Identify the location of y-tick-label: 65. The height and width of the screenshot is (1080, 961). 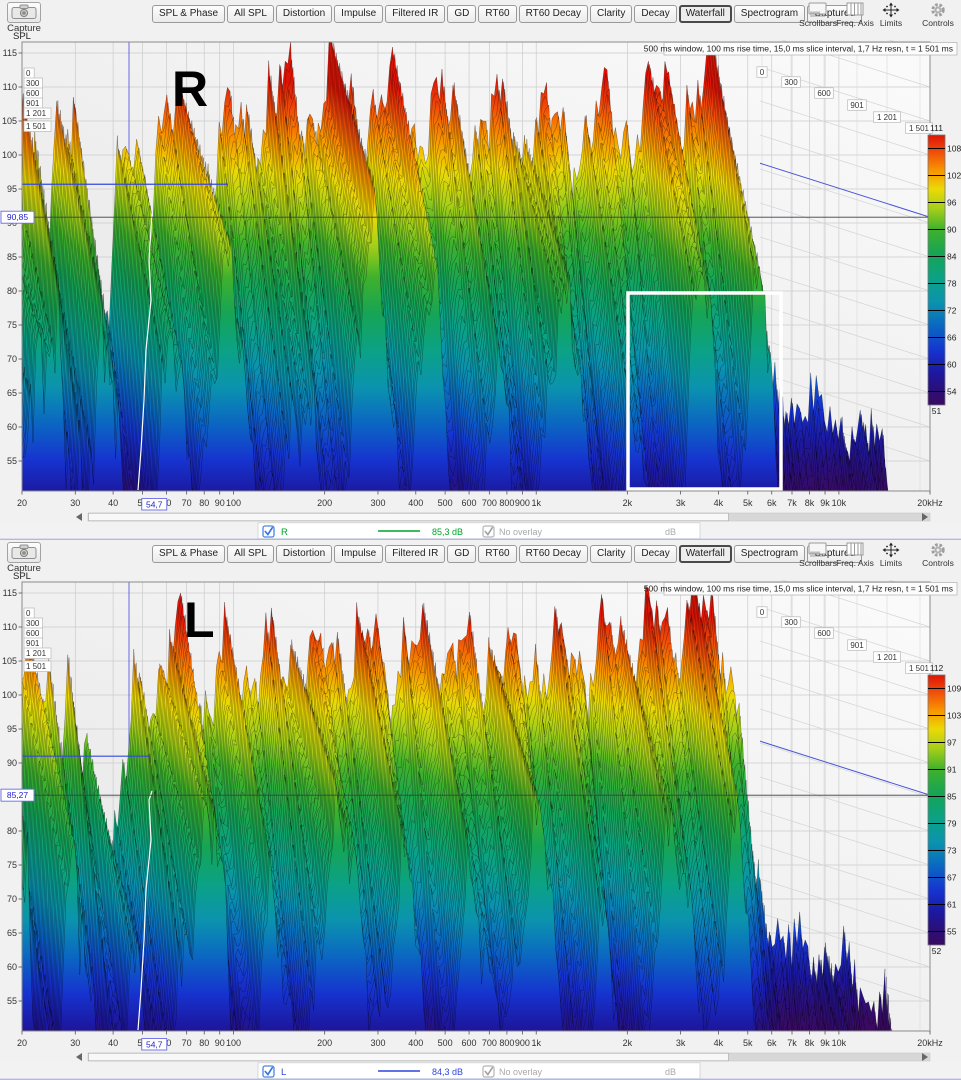
(12, 393).